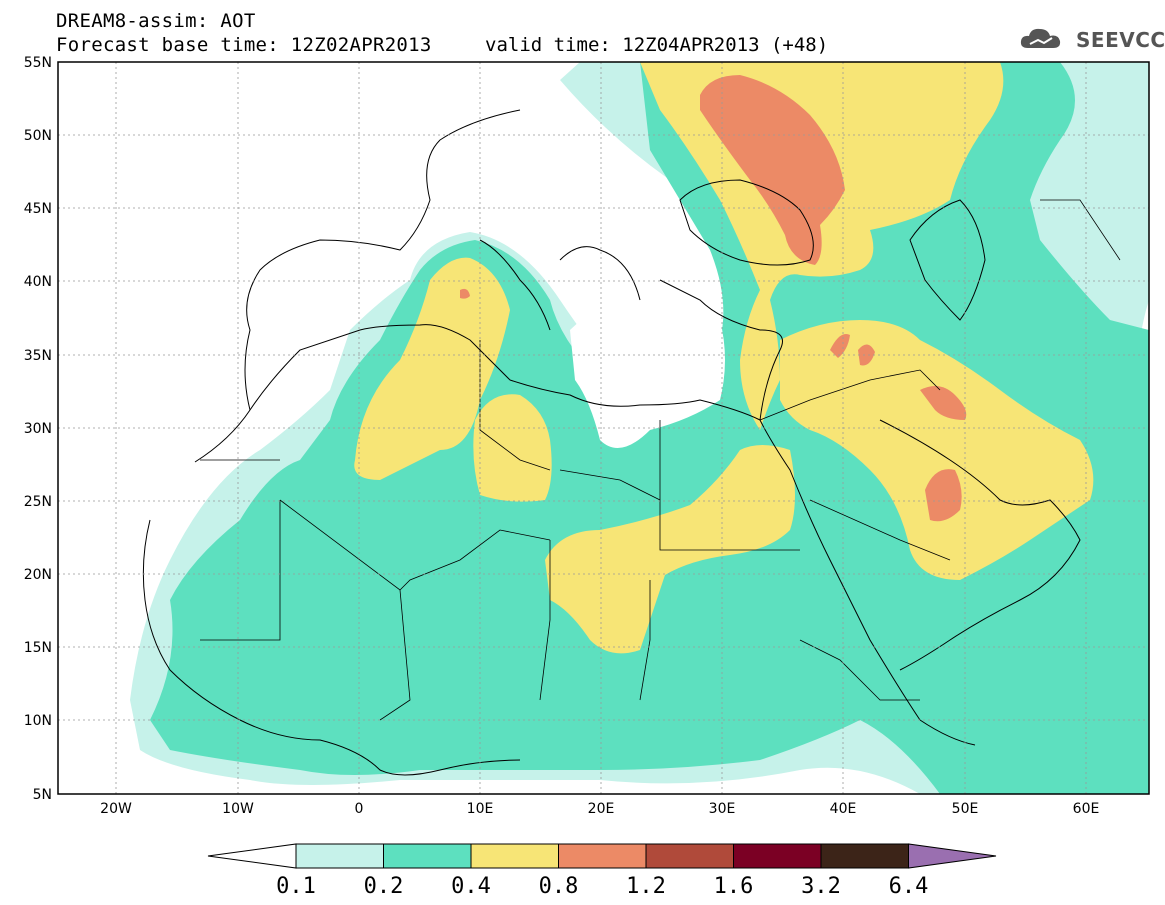 The width and height of the screenshot is (1165, 905). I want to click on aot-band-0.4-libya, so click(512, 448).